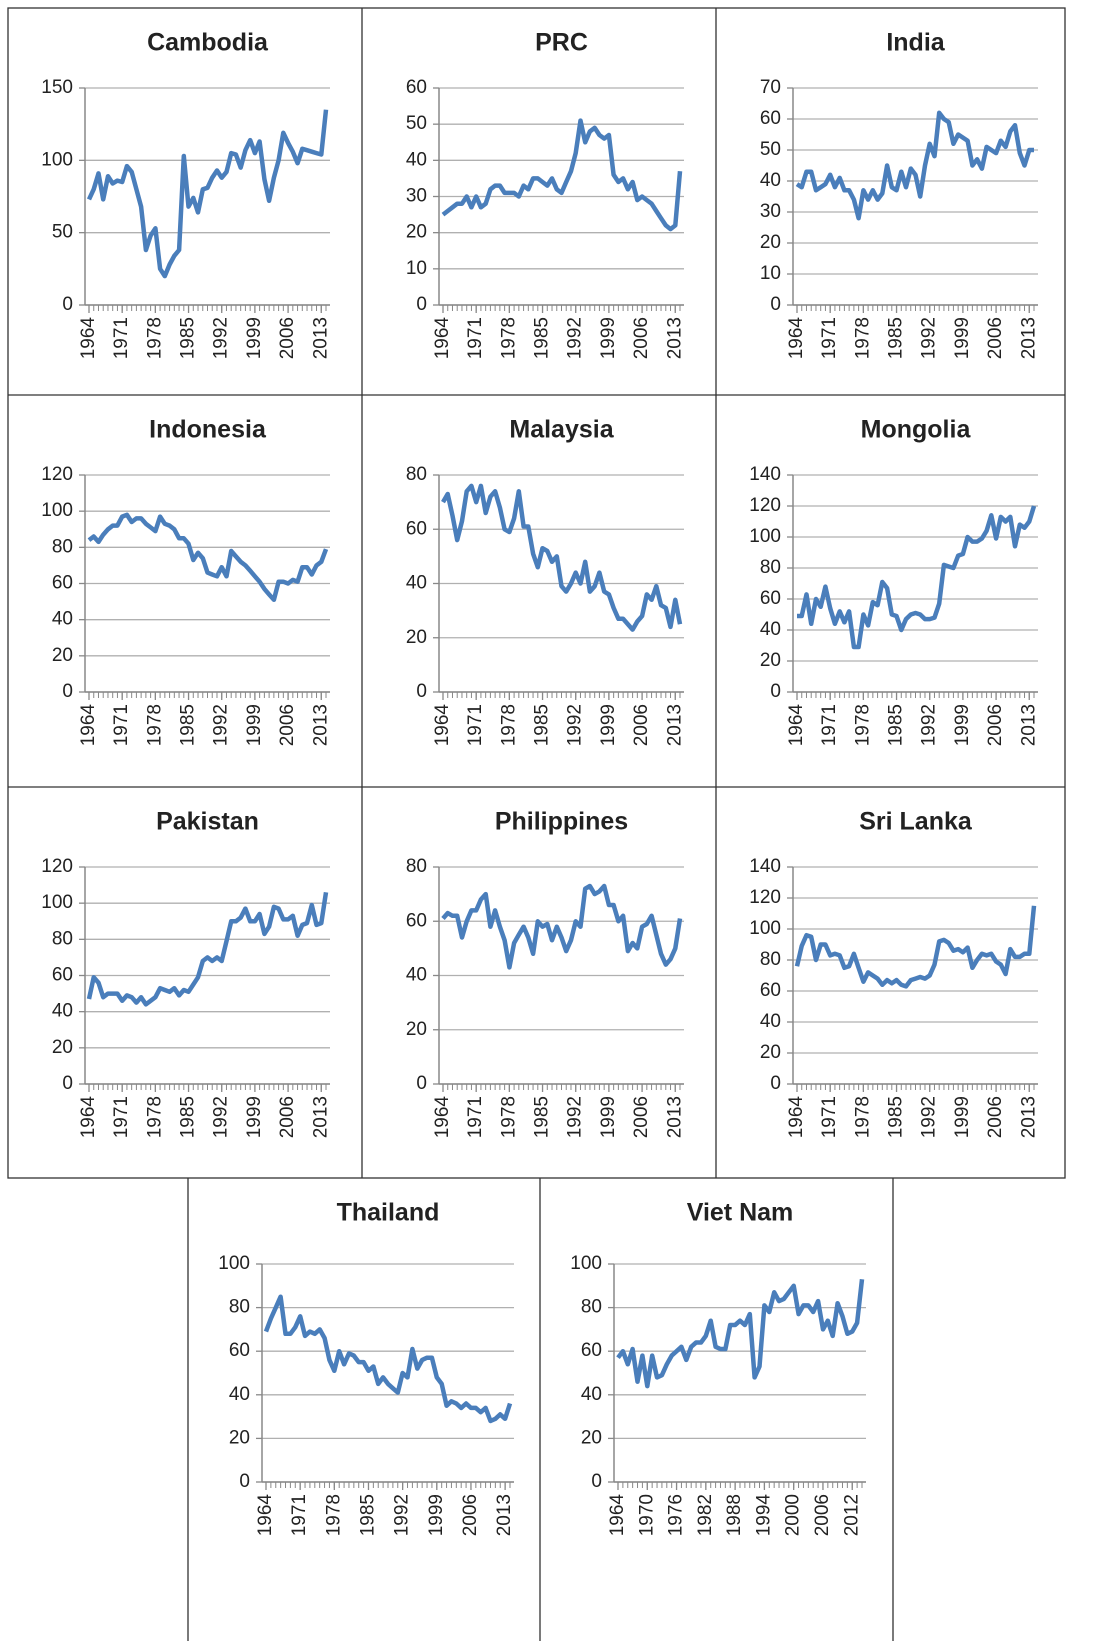 The height and width of the screenshot is (1641, 1115). What do you see at coordinates (388, 1213) in the screenshot?
I see `chart-title: Thailand` at bounding box center [388, 1213].